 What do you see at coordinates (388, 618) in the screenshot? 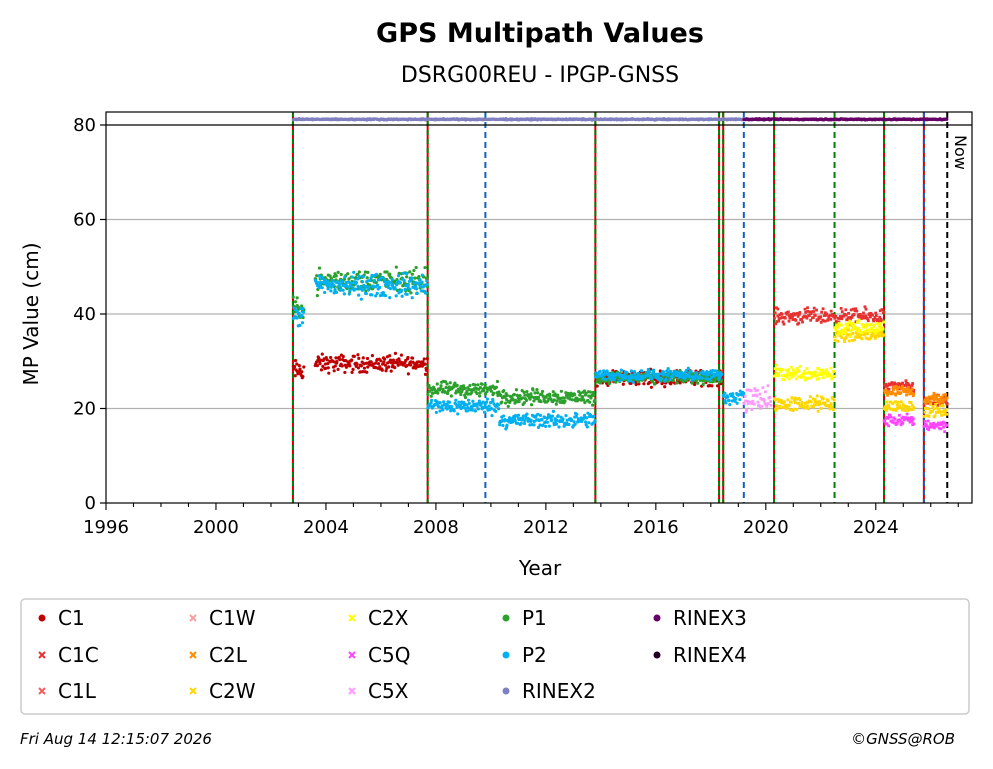
I see `legend-label-C2X: C2X` at bounding box center [388, 618].